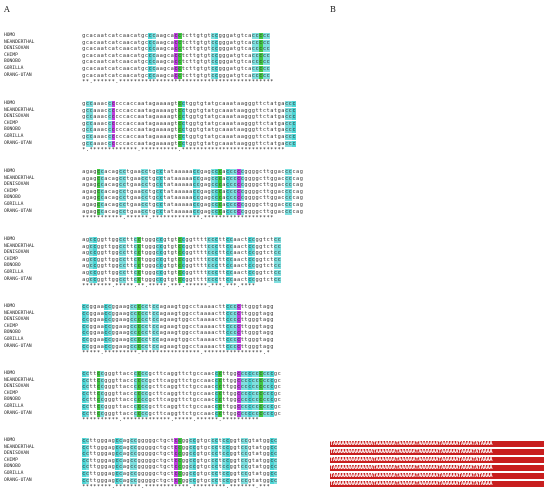 The width and height of the screenshot is (550, 503). Describe the element at coordinates (7, 9) in the screenshot. I see `panel-label-a: A` at that location.